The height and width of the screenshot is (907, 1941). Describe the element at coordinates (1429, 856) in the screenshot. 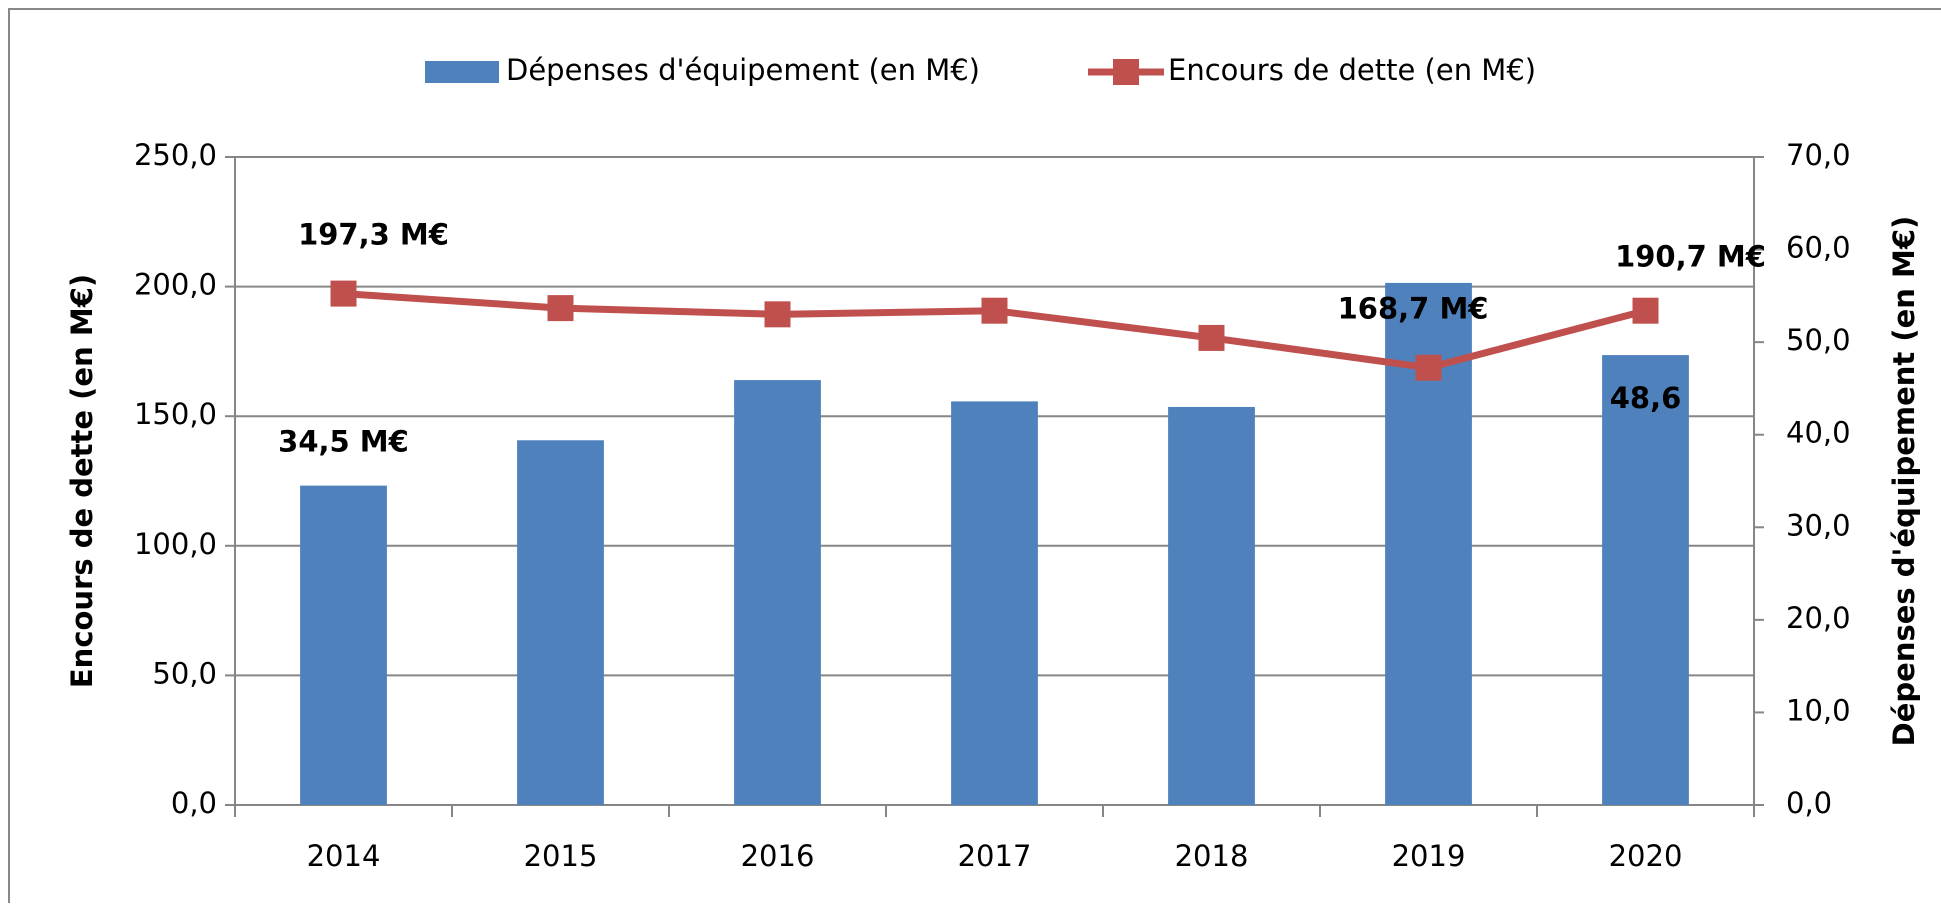

I see `x-tick-label: 2019` at that location.